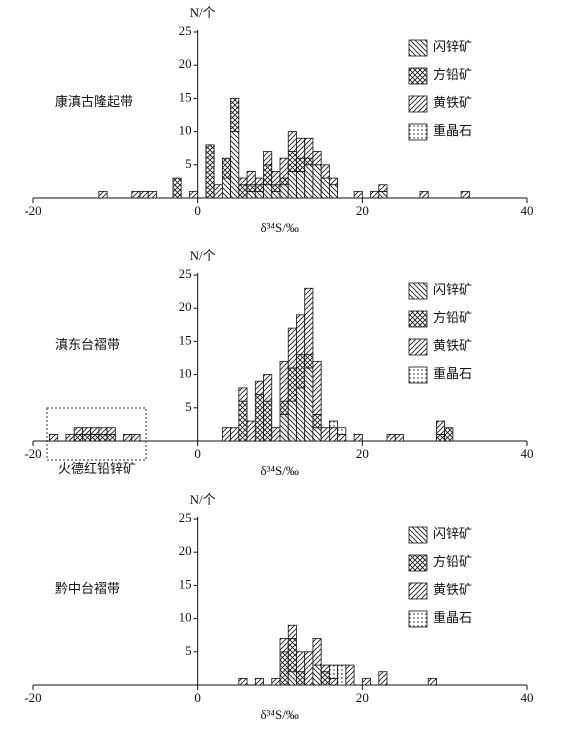 The image size is (573, 745). What do you see at coordinates (87, 588) in the screenshot?
I see `region-label: 黔中台褶带` at bounding box center [87, 588].